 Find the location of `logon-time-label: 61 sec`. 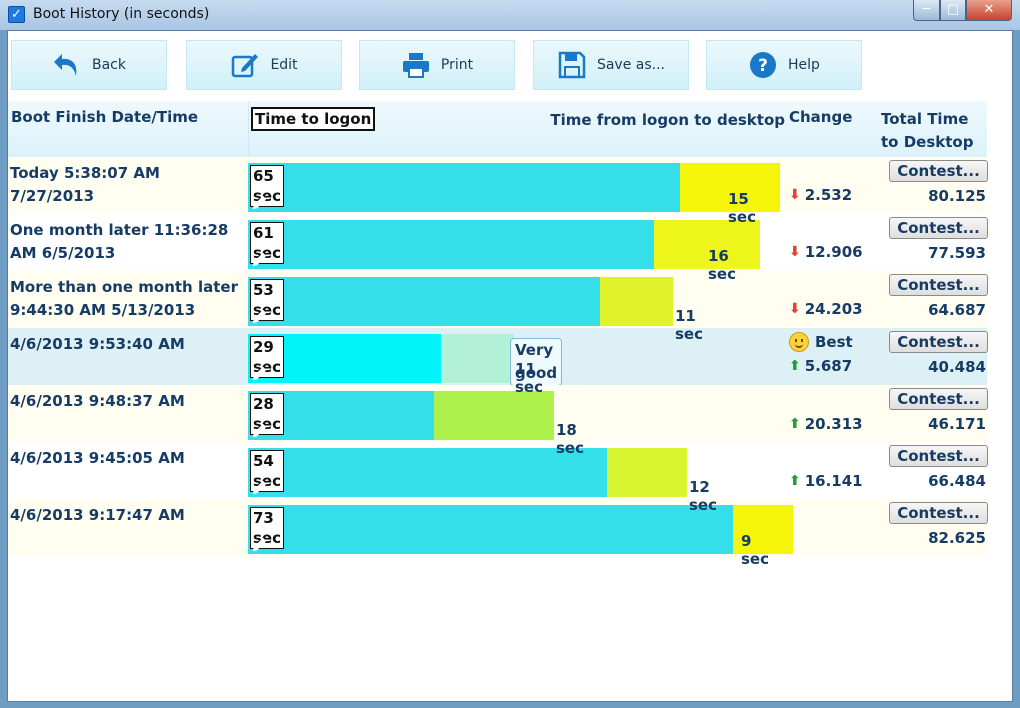

logon-time-label: 61 sec is located at coordinates (267, 243).